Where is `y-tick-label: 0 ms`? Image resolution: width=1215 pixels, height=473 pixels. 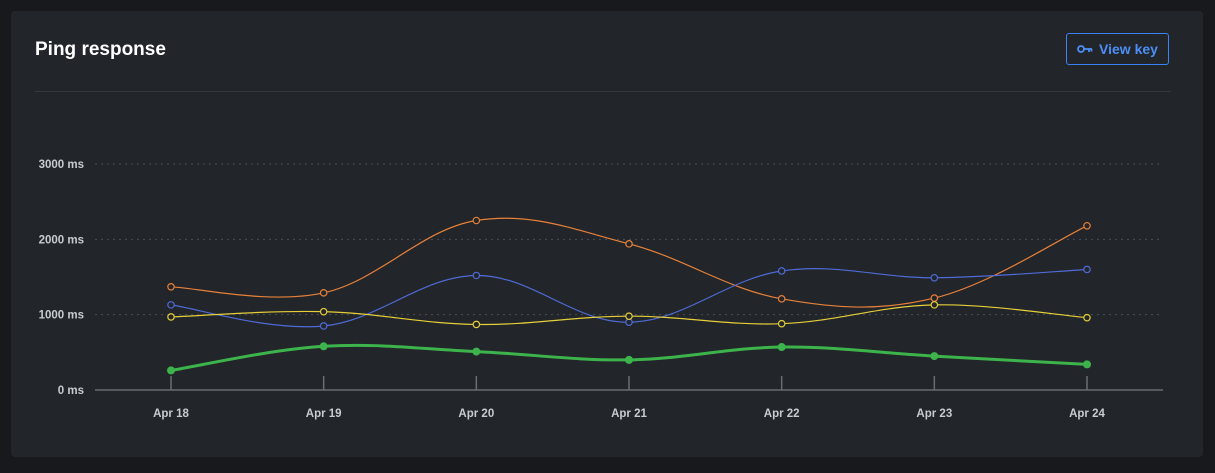
y-tick-label: 0 ms is located at coordinates (71, 391).